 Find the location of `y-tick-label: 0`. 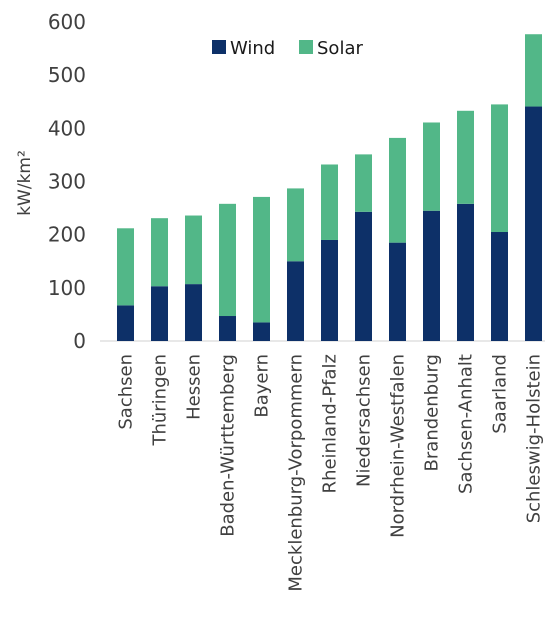

y-tick-label: 0 is located at coordinates (79, 341).